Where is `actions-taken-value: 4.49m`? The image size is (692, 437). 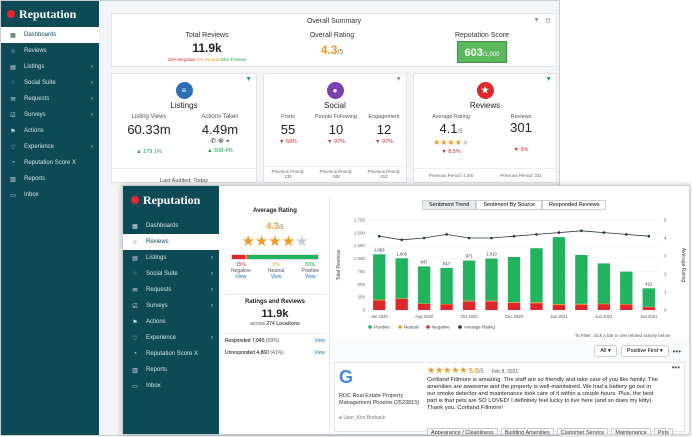
actions-taken-value: 4.49m is located at coordinates (220, 129).